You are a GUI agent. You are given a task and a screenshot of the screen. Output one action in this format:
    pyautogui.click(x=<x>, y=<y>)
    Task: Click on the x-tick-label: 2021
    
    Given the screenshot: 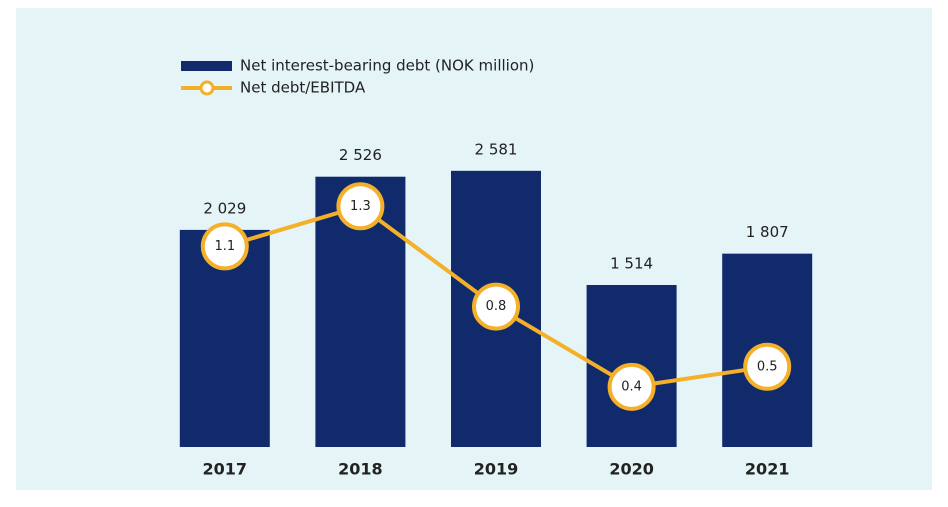 What is the action you would take?
    pyautogui.click(x=767, y=469)
    